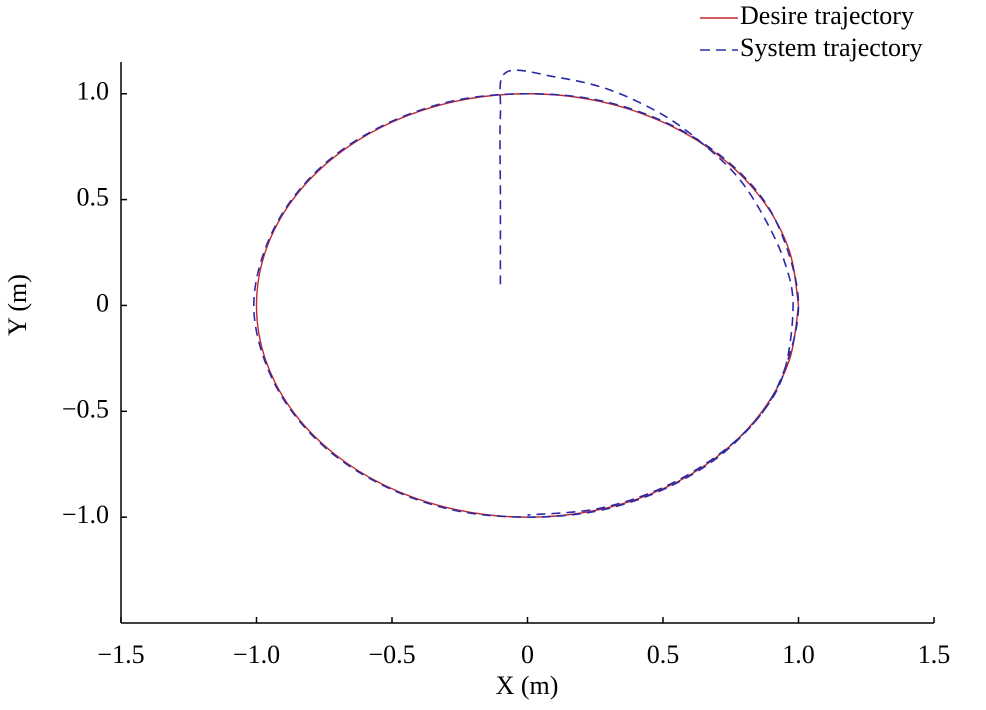 The width and height of the screenshot is (986, 710). I want to click on x-tick-label: −1.0, so click(256, 654).